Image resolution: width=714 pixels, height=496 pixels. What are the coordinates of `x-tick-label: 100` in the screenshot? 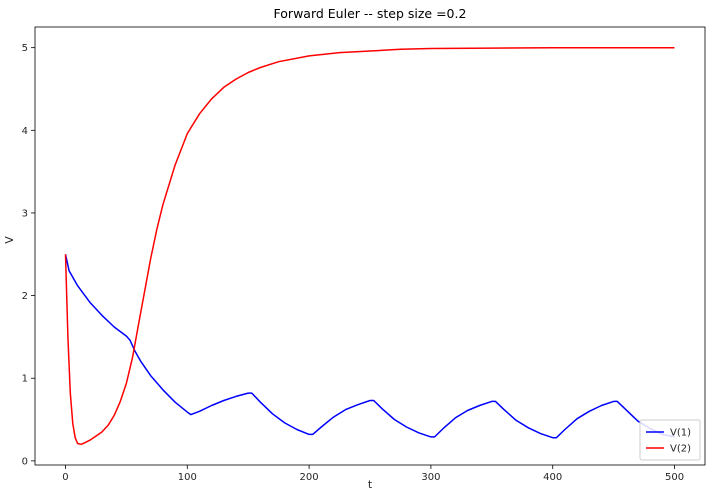 It's located at (187, 477).